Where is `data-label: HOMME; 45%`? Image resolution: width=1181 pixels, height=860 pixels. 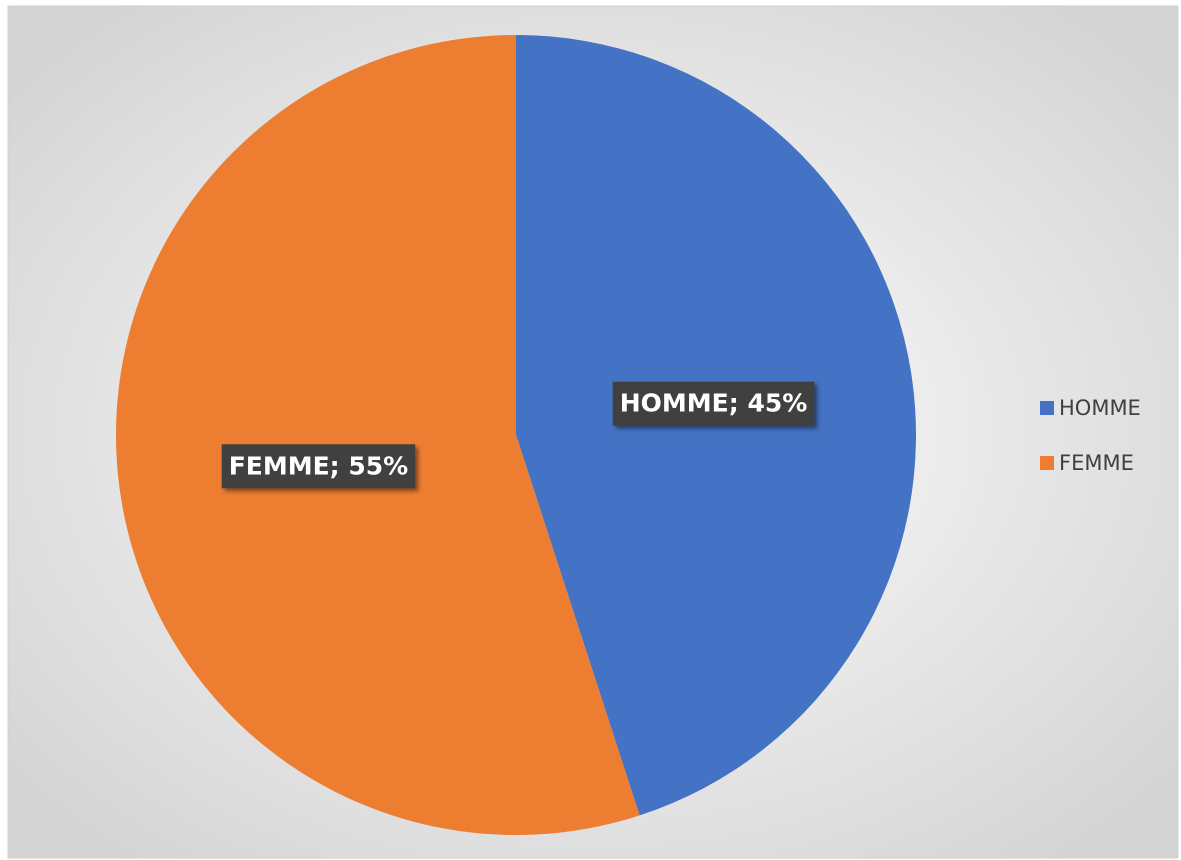
data-label: HOMME; 45% is located at coordinates (713, 403).